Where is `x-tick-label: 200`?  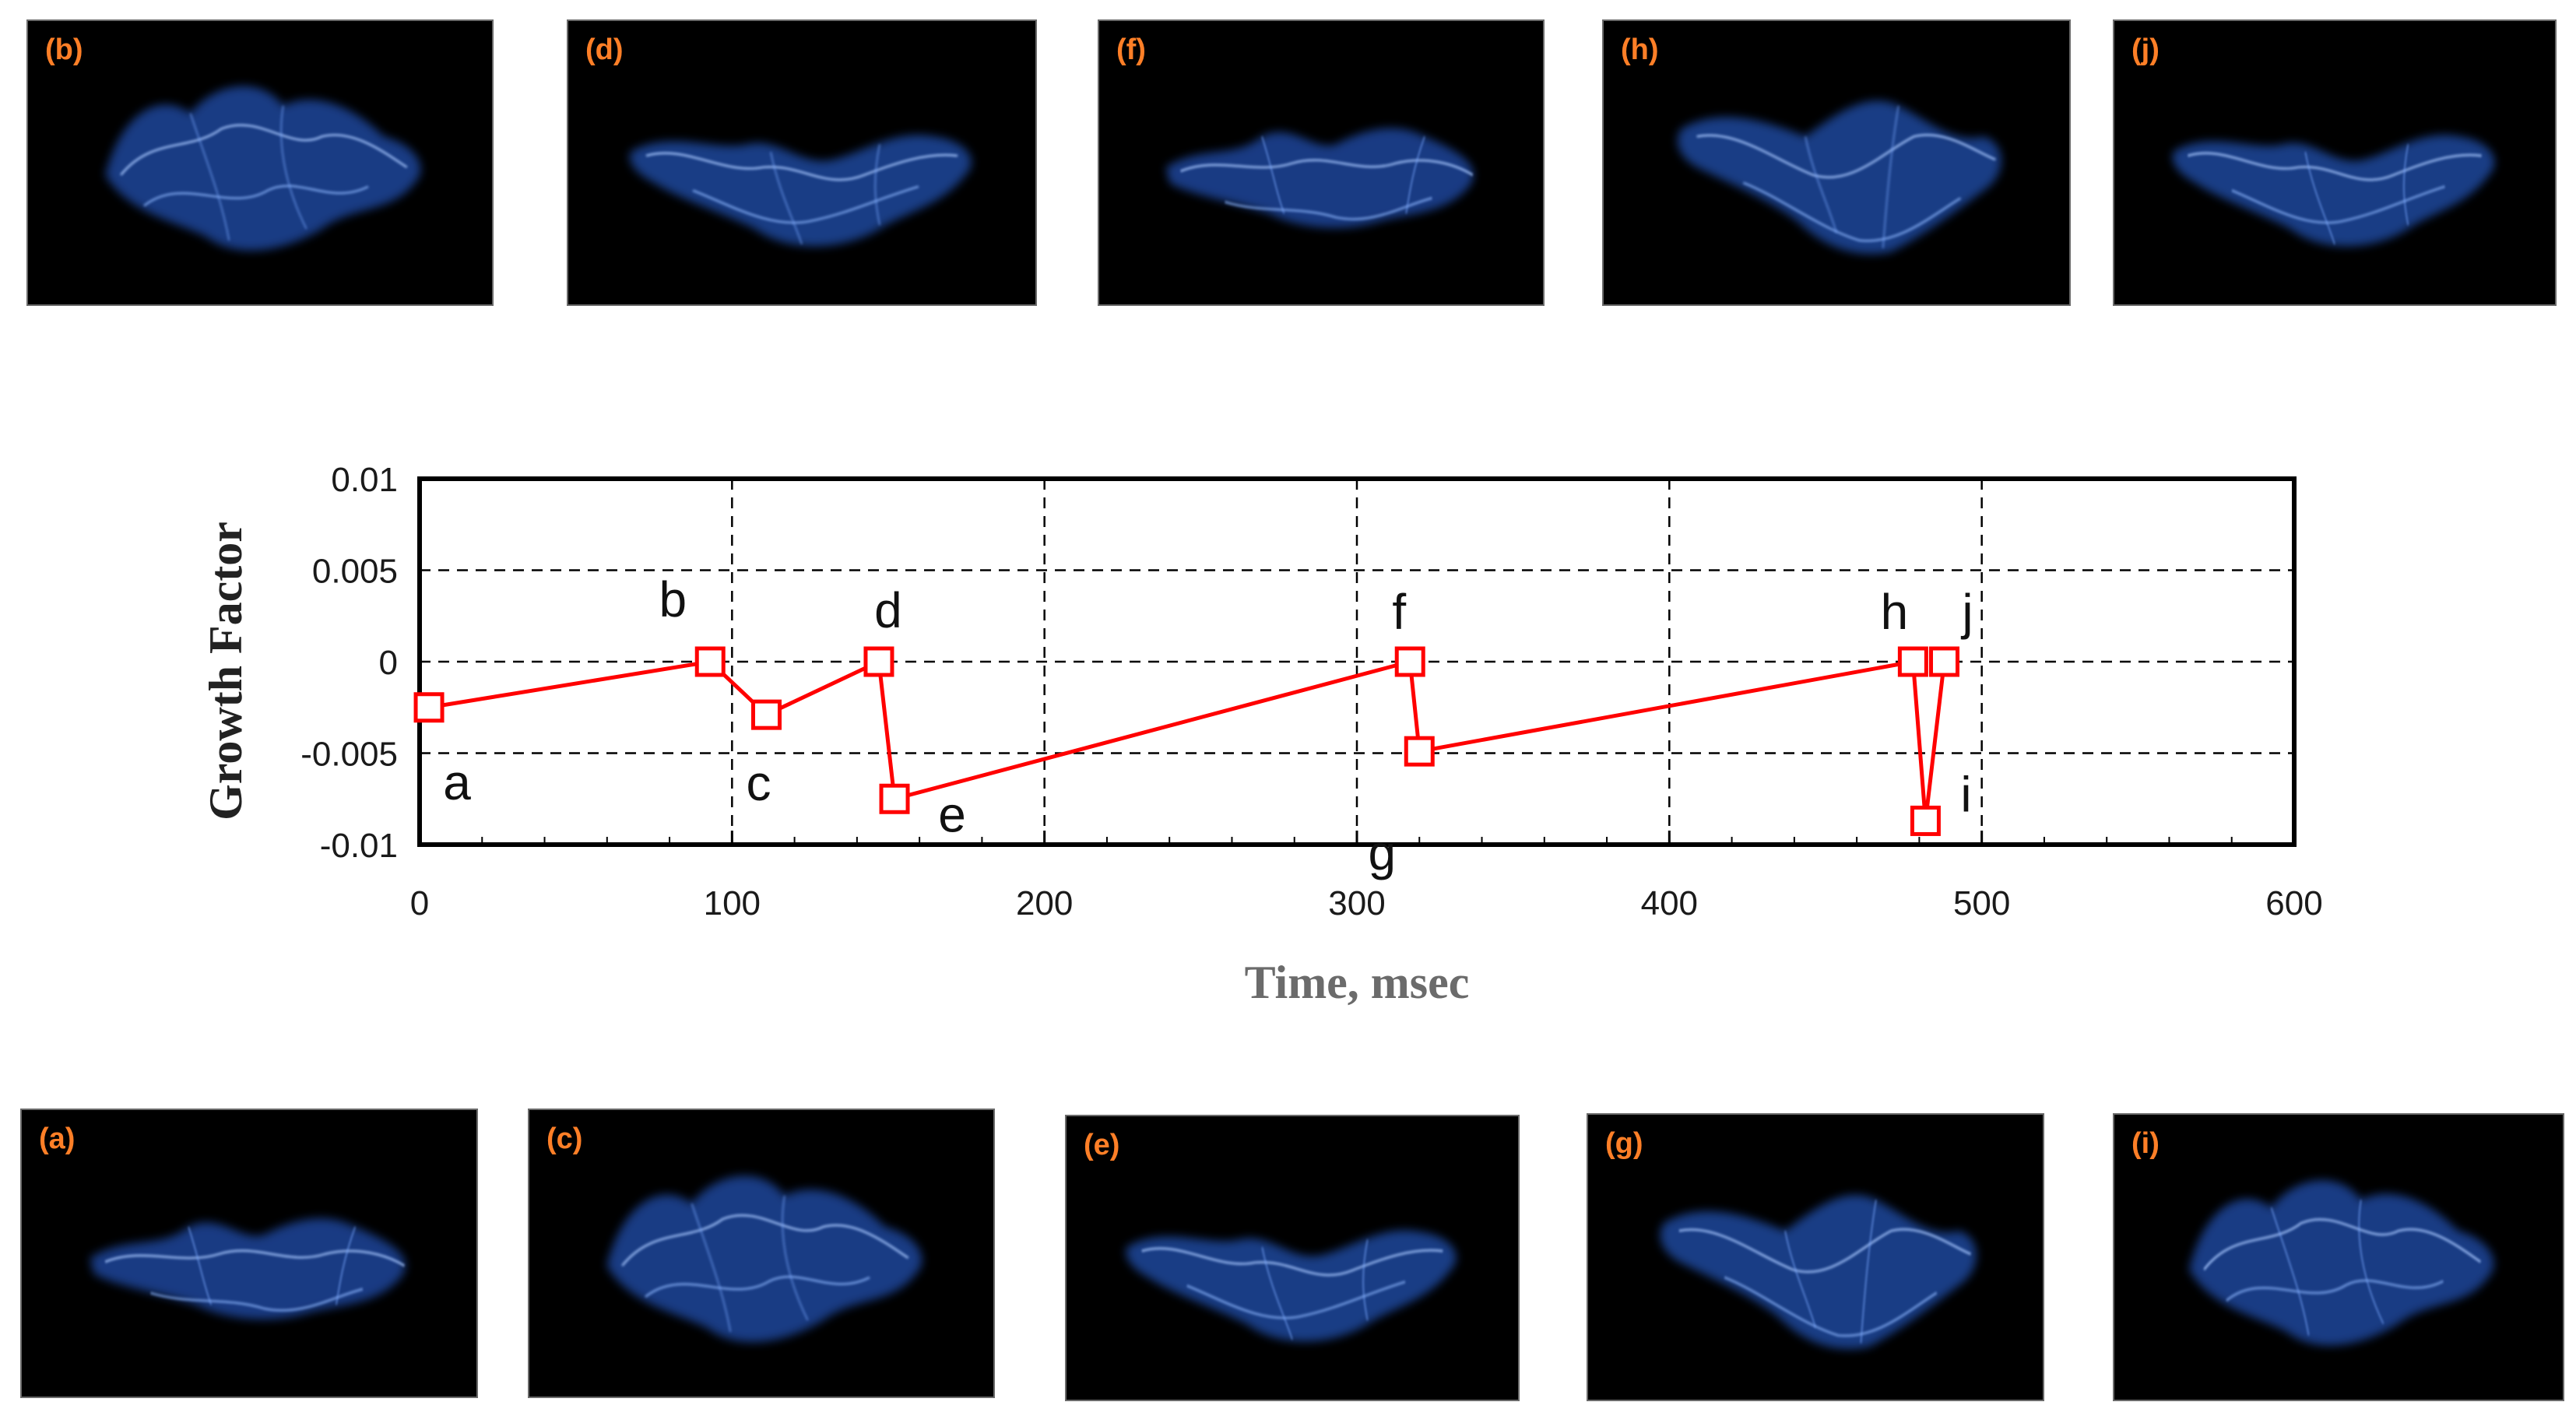 x-tick-label: 200 is located at coordinates (1045, 903).